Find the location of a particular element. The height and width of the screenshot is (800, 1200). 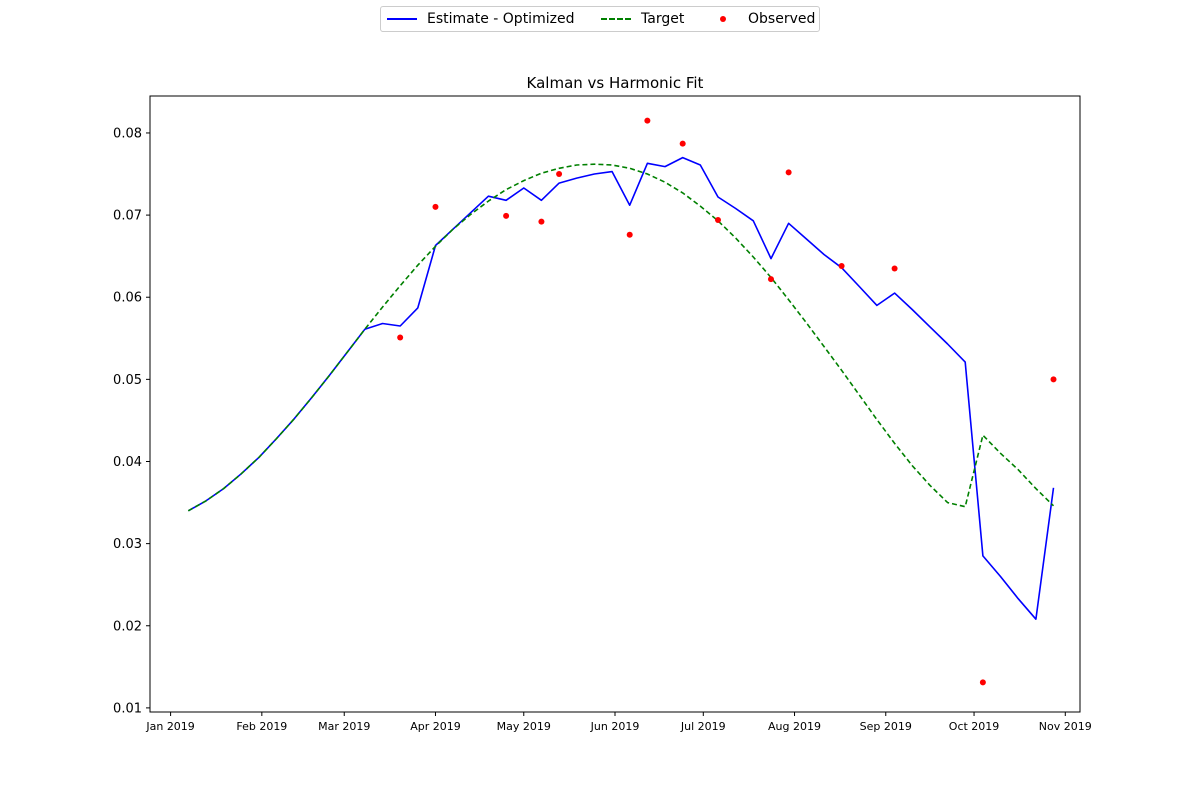

x-tick-label: May 2019 is located at coordinates (524, 726).